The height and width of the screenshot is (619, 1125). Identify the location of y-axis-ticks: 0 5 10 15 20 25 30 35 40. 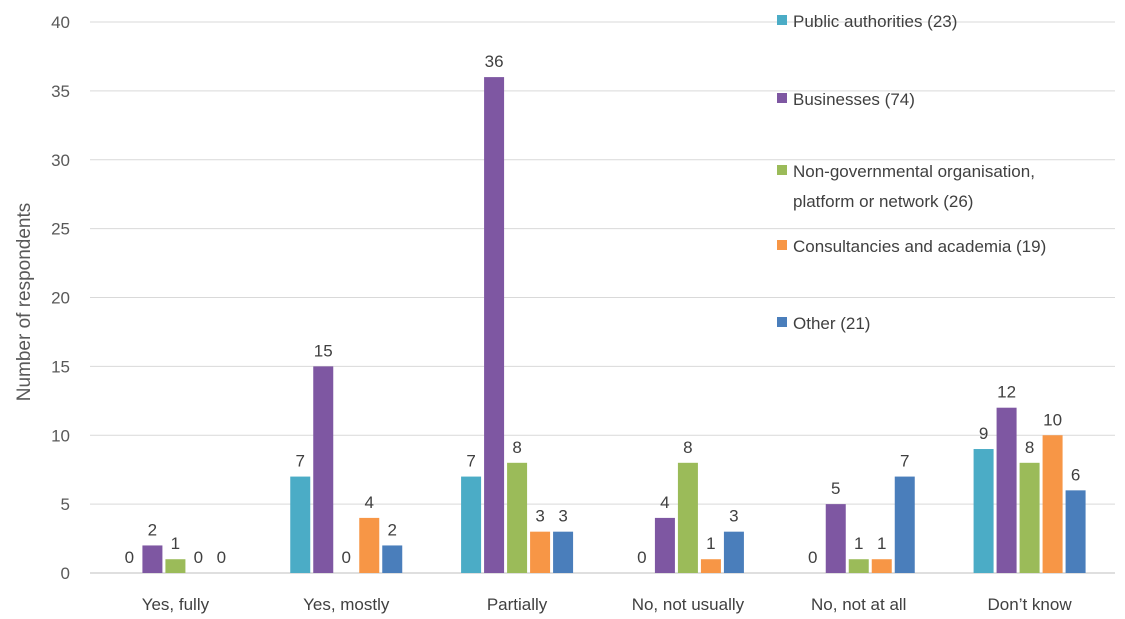
(60, 298).